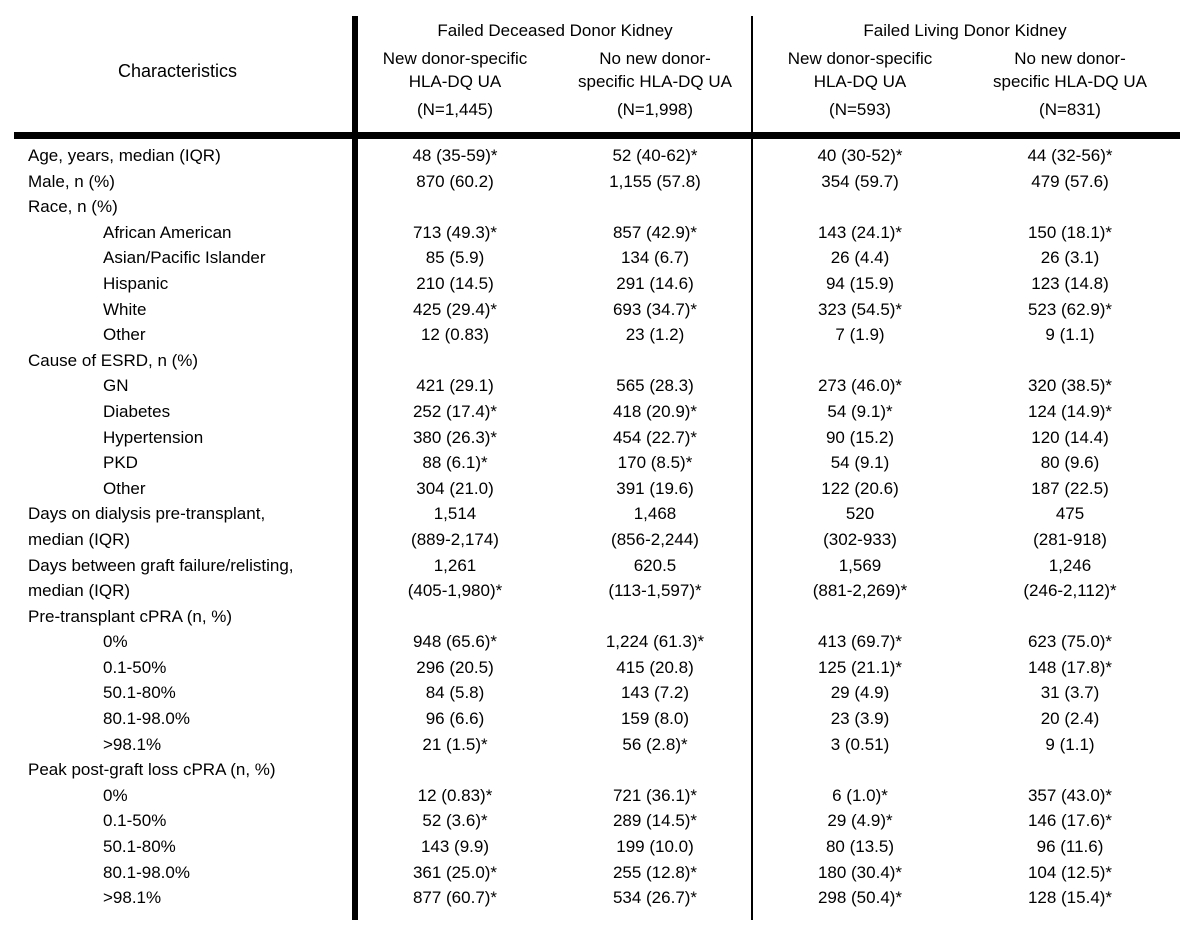  What do you see at coordinates (455, 70) in the screenshot?
I see `col-header-deceased-new-dsa: New donor-specific HLA-DQ UA` at bounding box center [455, 70].